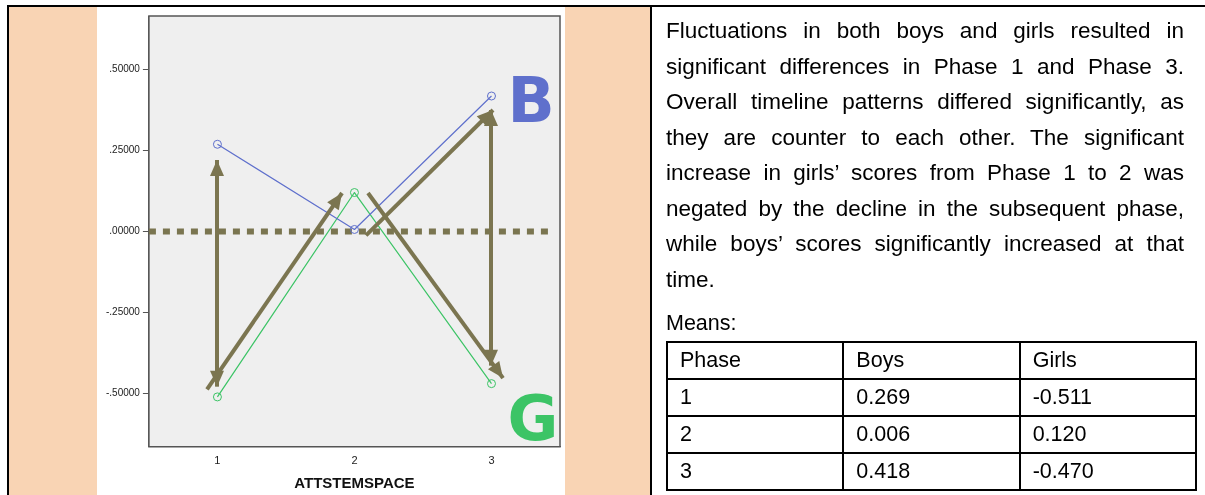 Image resolution: width=1205 pixels, height=495 pixels. What do you see at coordinates (931, 360) in the screenshot?
I see `text: Boys` at bounding box center [931, 360].